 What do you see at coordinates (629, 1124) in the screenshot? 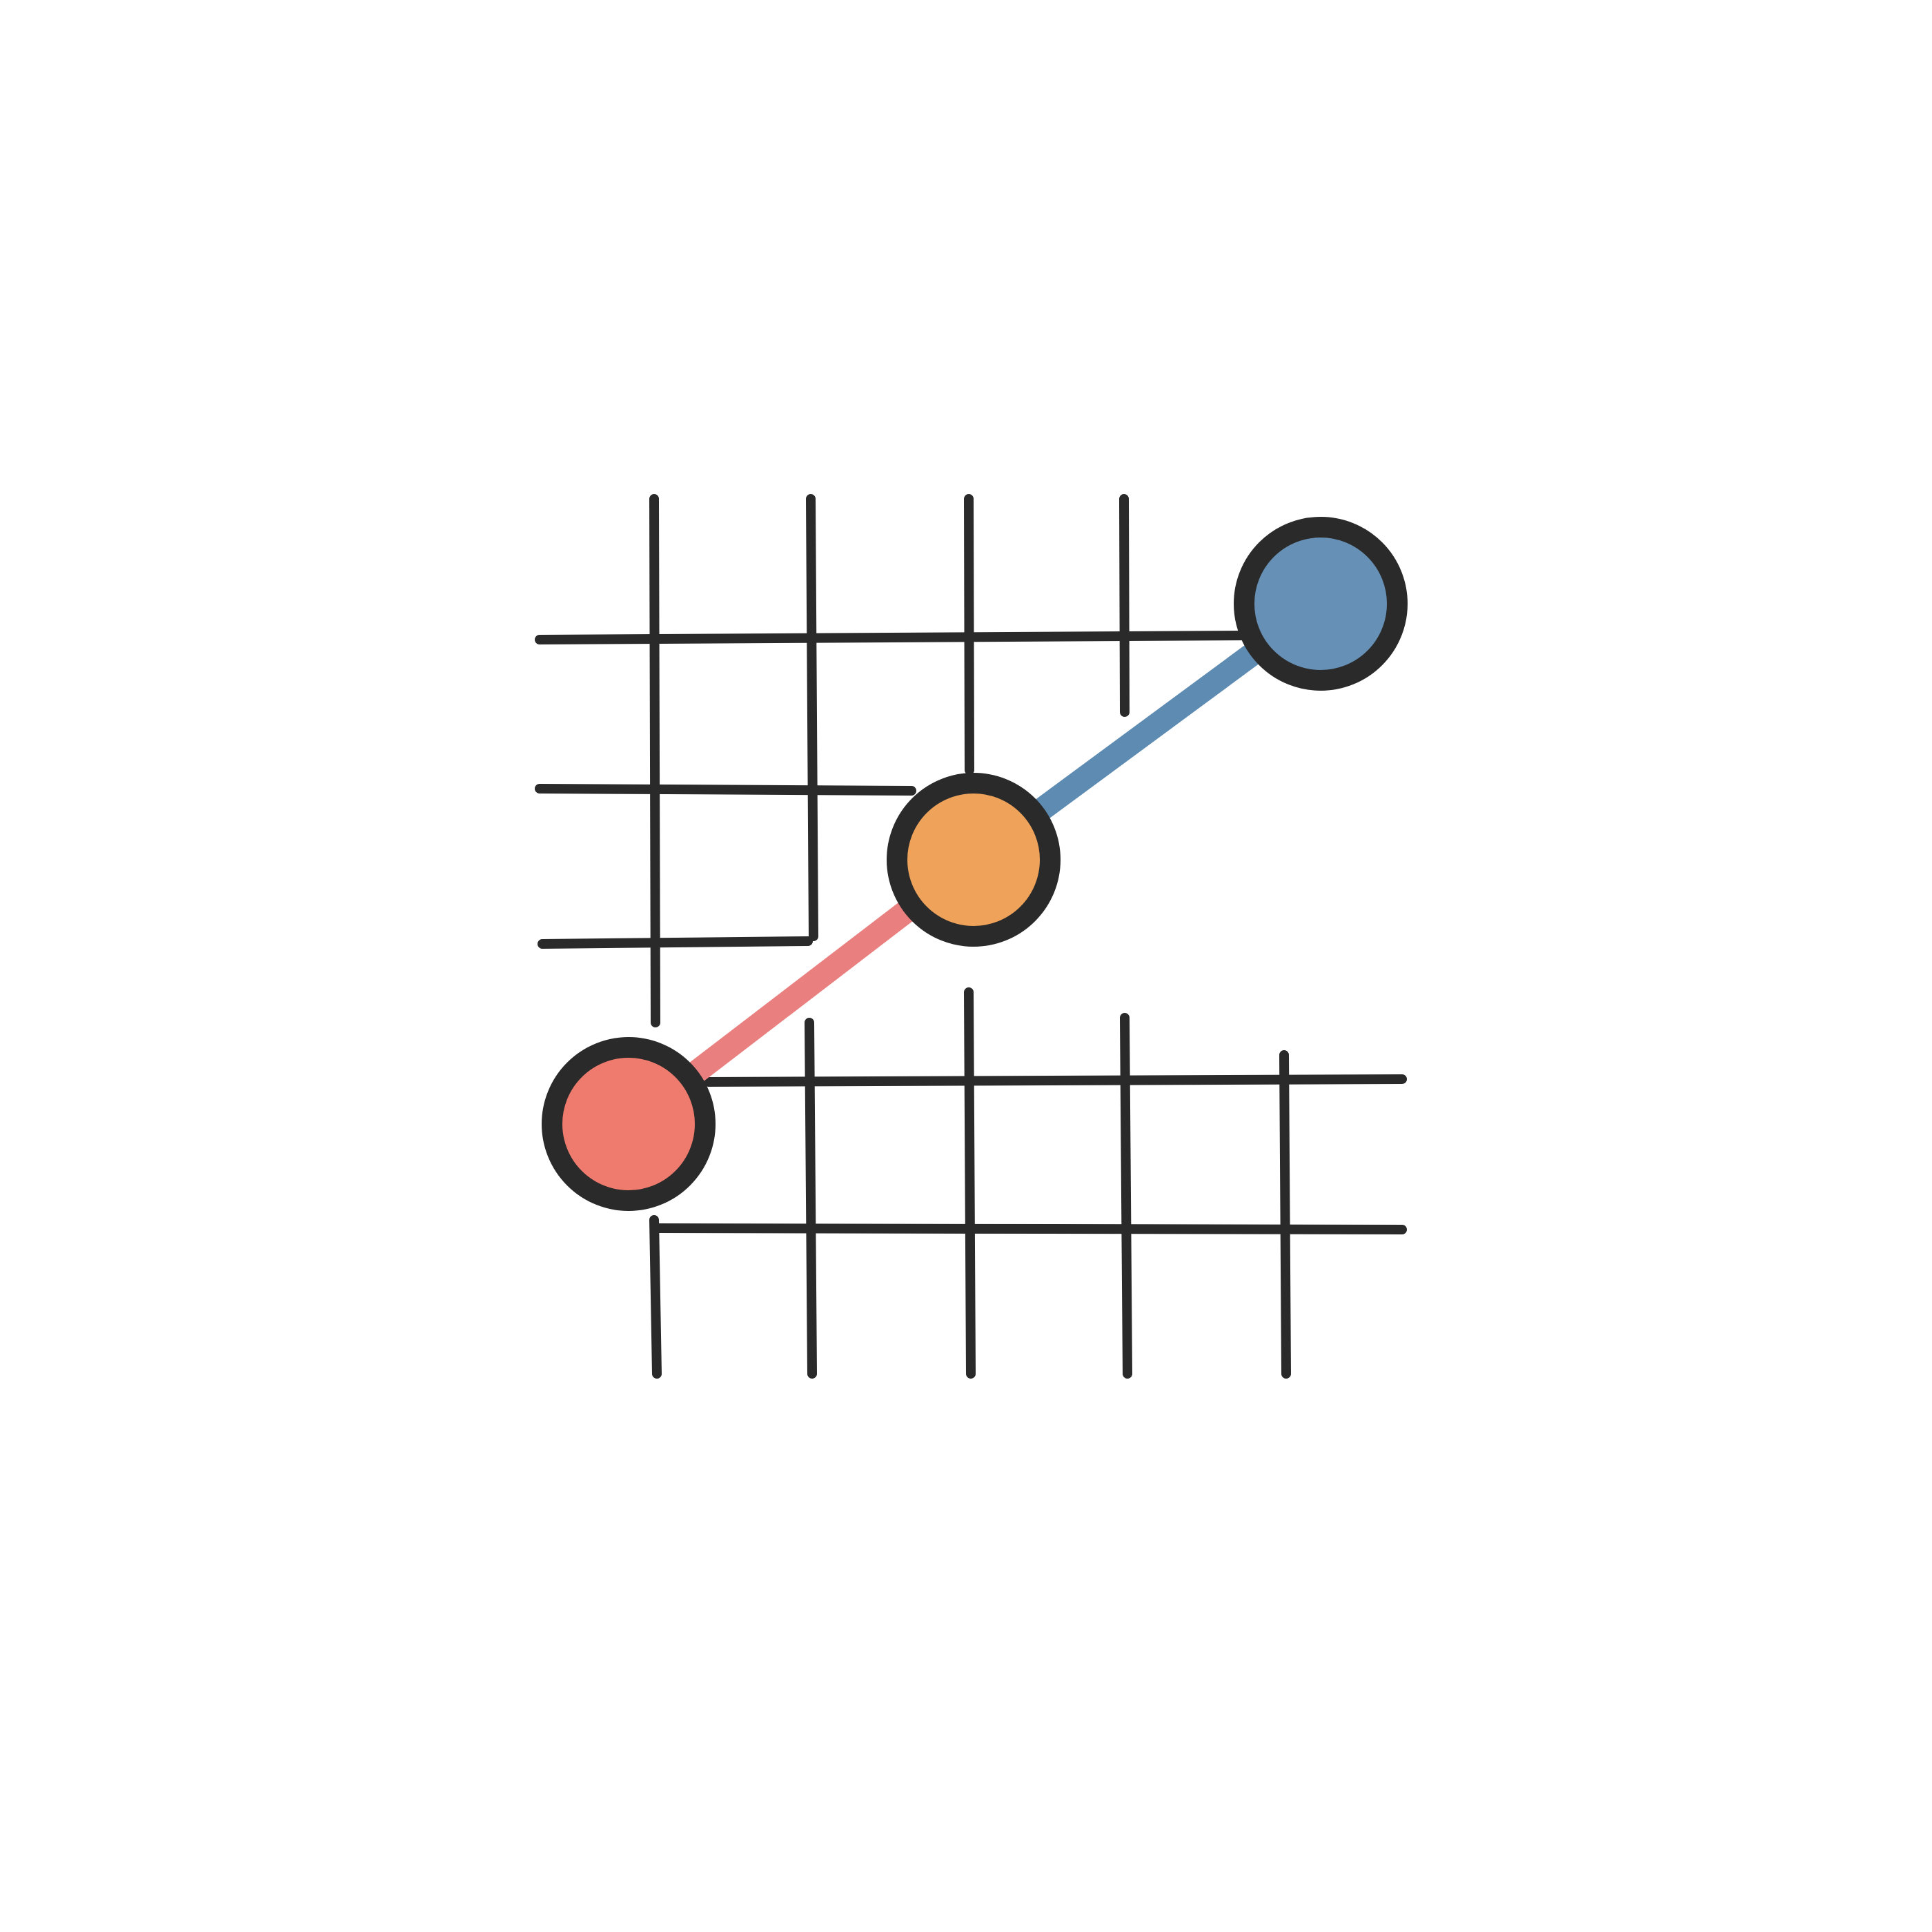
I see `low-point` at bounding box center [629, 1124].